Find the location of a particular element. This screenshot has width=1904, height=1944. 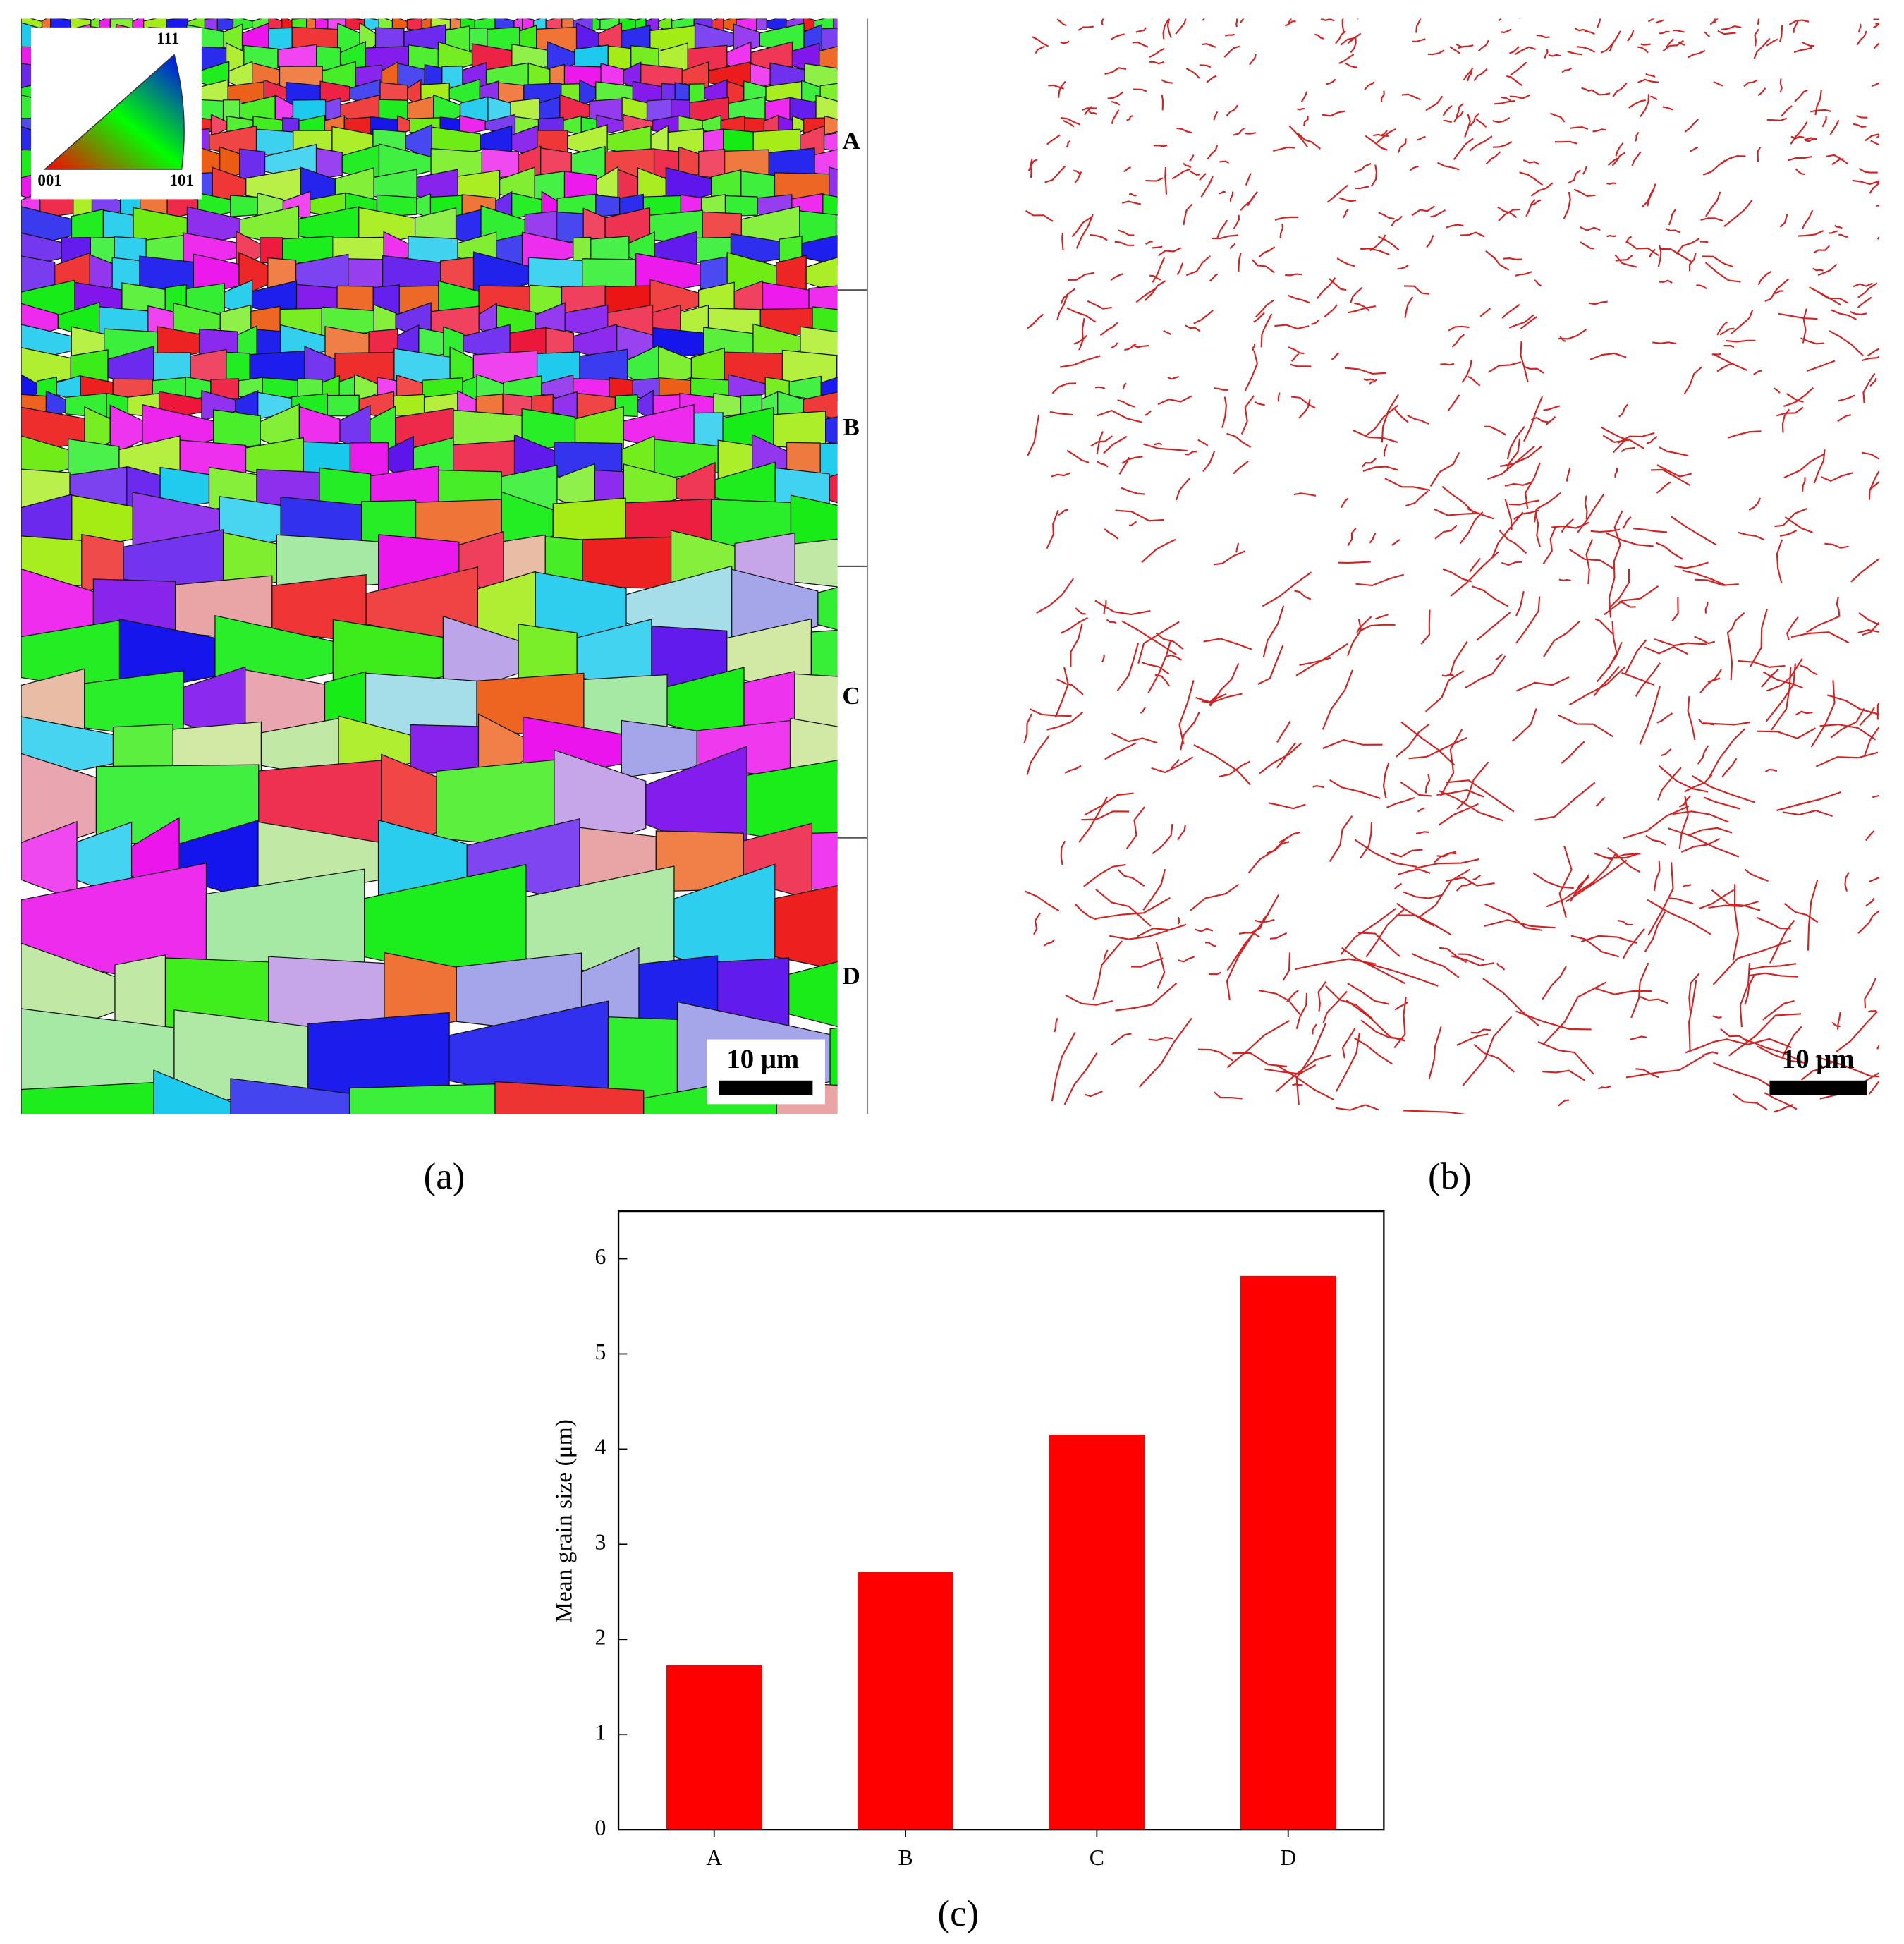

panel-label: (a) is located at coordinates (444, 1176).